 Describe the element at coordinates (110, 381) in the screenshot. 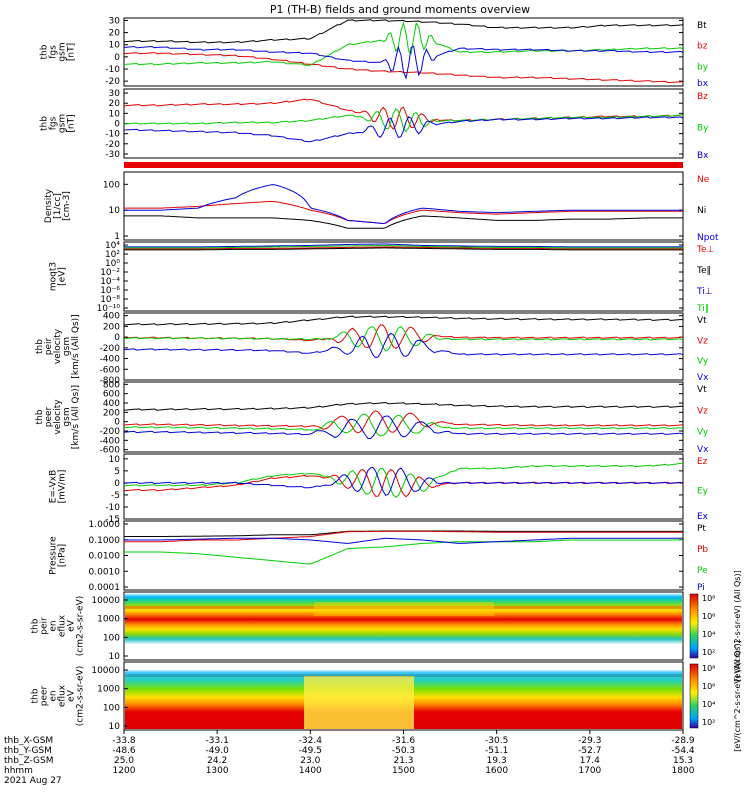

I see `ytick-label: -800` at that location.